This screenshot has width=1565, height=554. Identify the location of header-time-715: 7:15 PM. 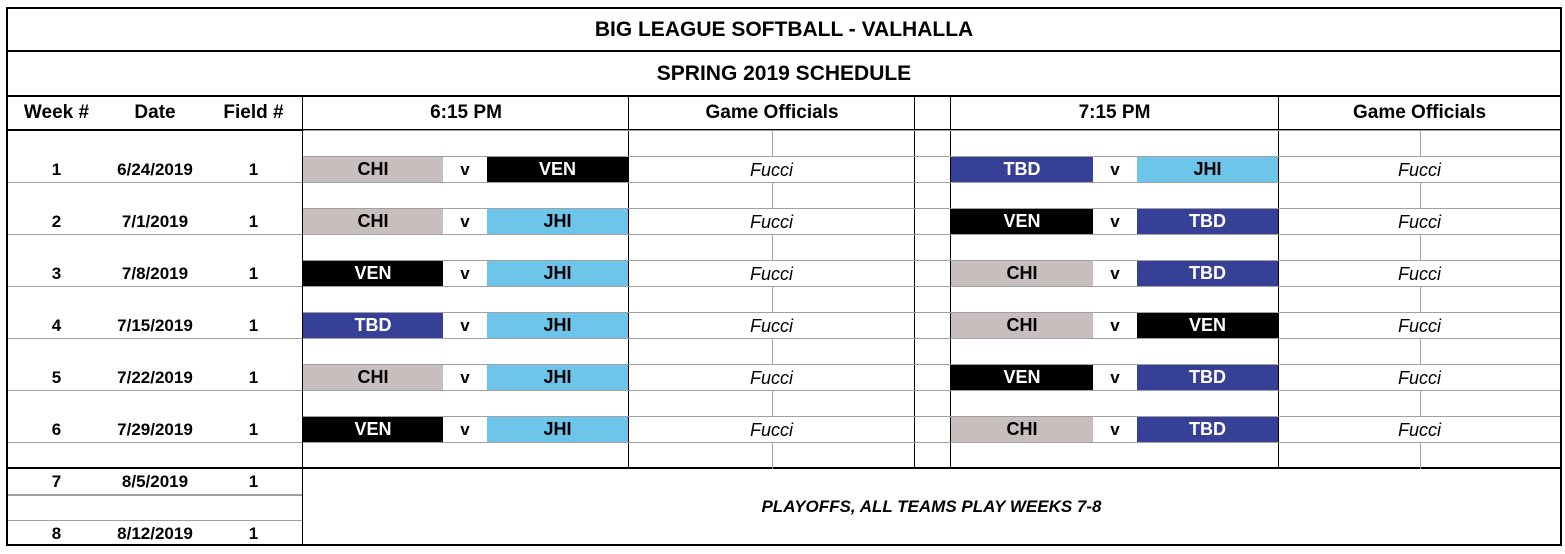
(1114, 112).